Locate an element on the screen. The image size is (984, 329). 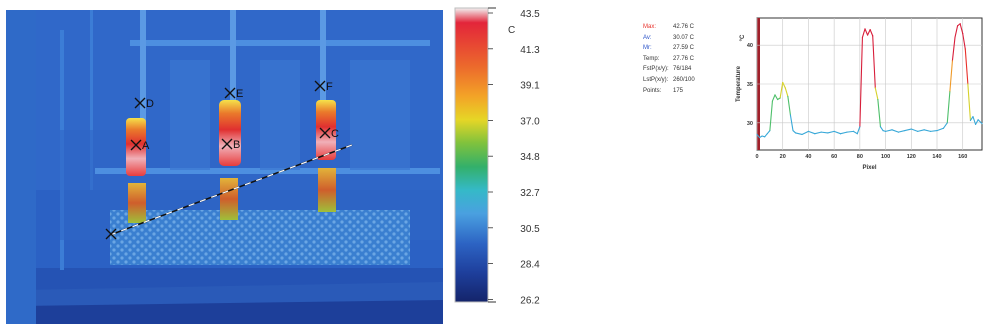
scale-tick-label: 34.8 is located at coordinates (530, 157).